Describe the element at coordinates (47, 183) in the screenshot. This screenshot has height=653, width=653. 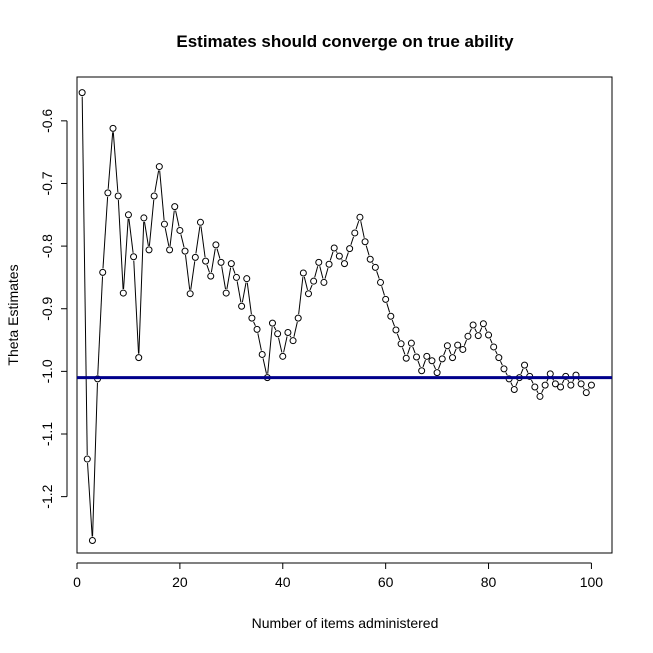
I see `y-tick-label: -0.7` at that location.